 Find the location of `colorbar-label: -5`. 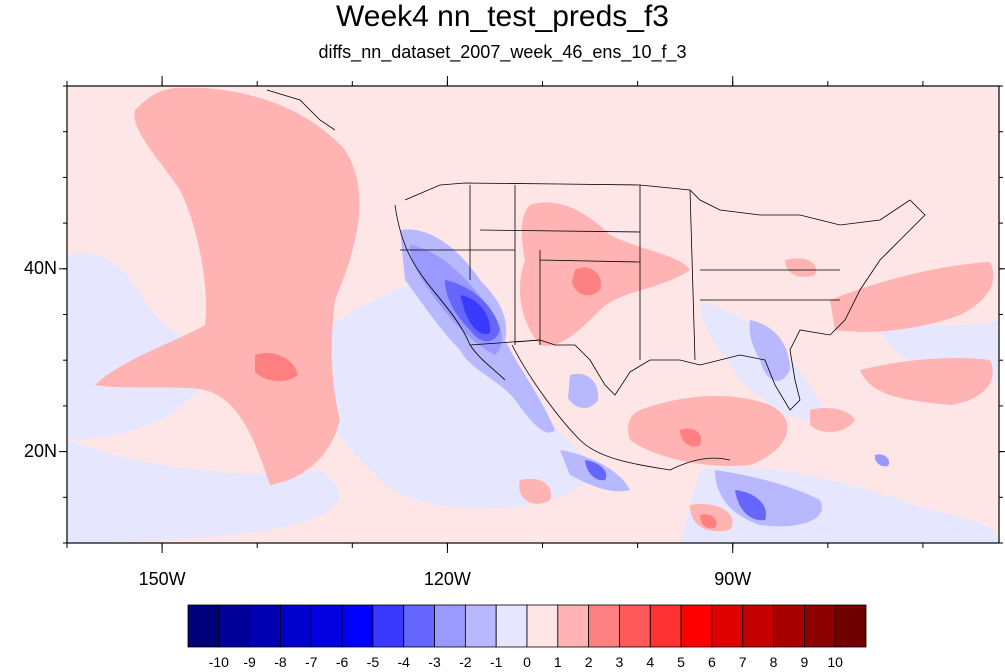

colorbar-label: -5 is located at coordinates (373, 662).